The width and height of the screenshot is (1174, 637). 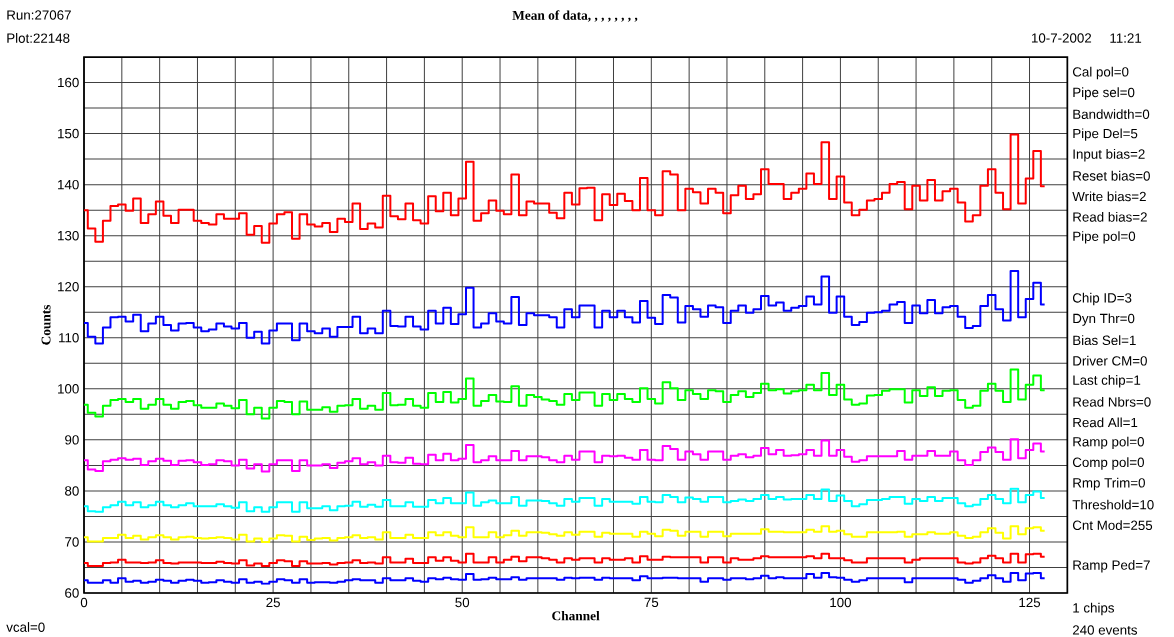 What do you see at coordinates (68, 287) in the screenshot?
I see `y-tick-label: 120` at bounding box center [68, 287].